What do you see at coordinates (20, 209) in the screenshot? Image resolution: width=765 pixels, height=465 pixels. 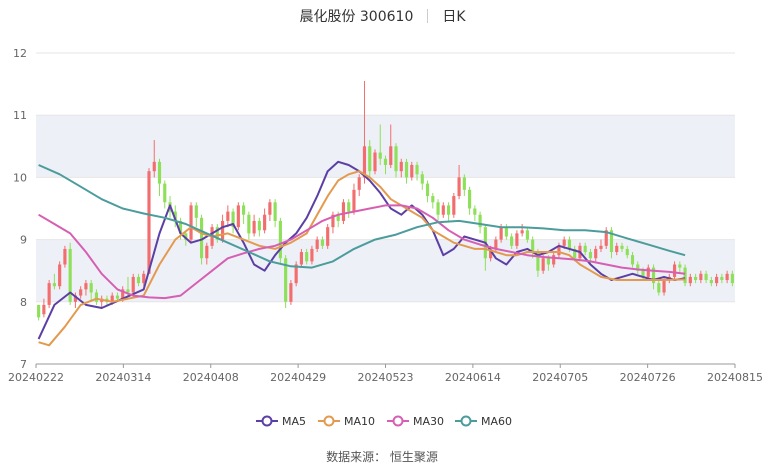 I see `y-axis: 7 8 9 10 11 12` at bounding box center [20, 209].